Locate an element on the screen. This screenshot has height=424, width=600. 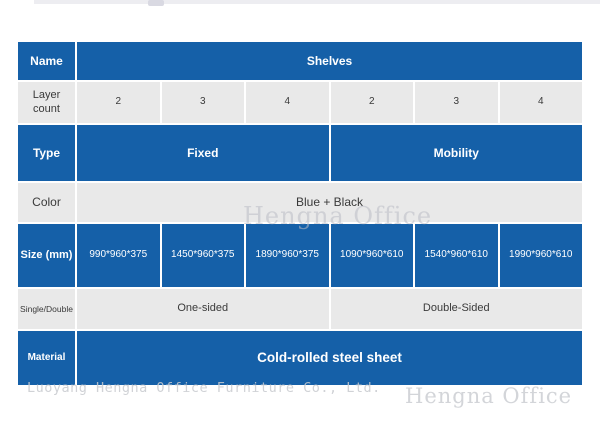
cell-layer-count-3: 4 is located at coordinates (287, 102).